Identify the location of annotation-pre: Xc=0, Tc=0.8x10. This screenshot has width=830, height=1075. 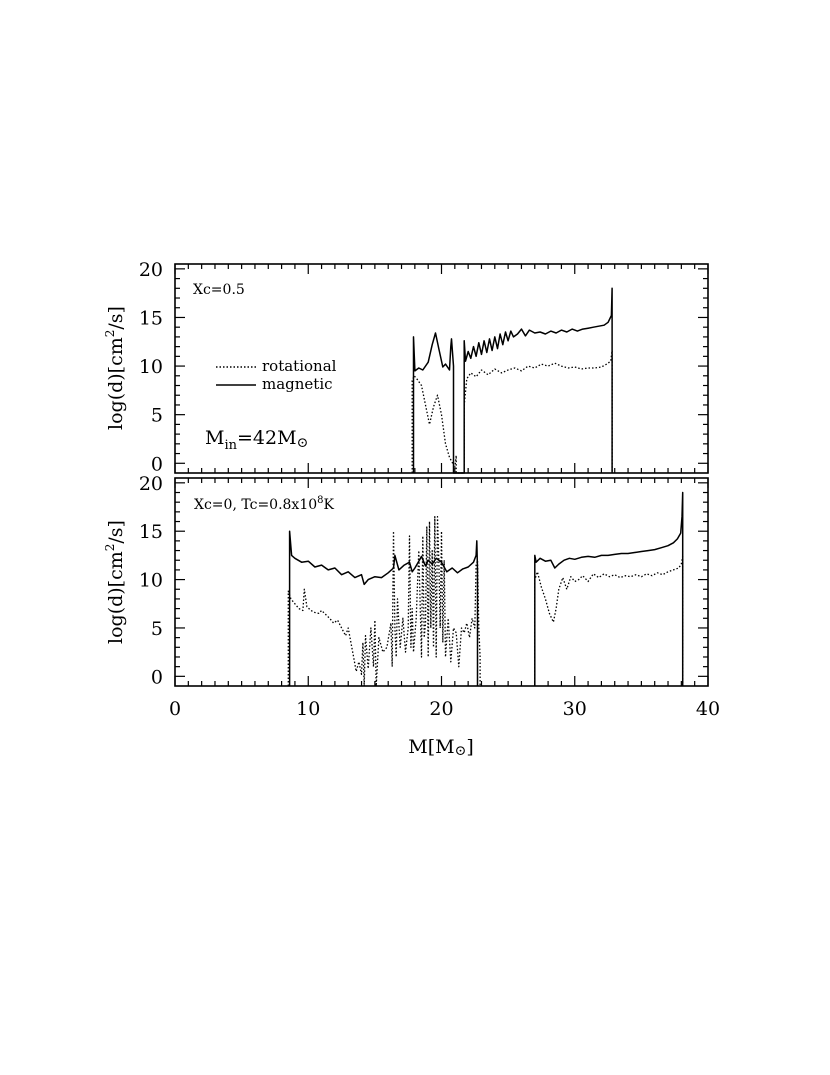
(255, 505).